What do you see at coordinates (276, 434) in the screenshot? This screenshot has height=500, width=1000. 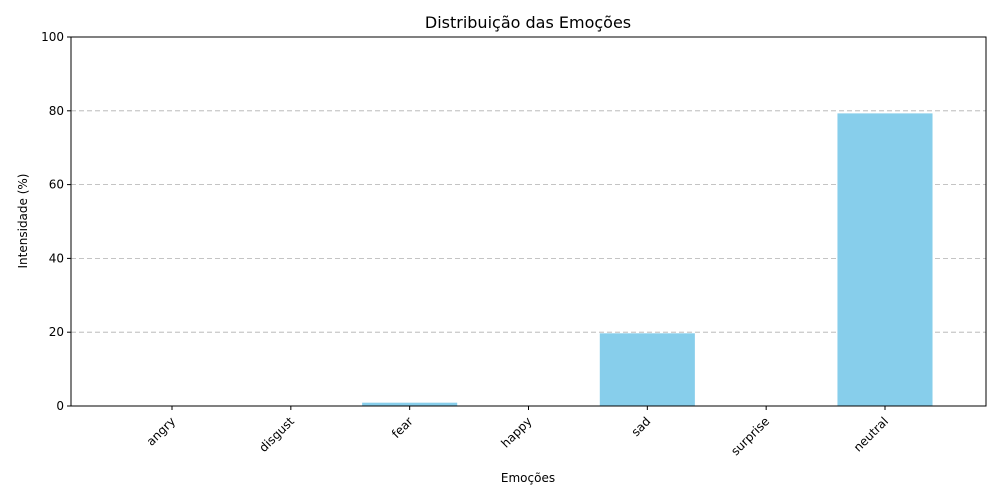 I see `x-tick-label-disgust: disgust` at bounding box center [276, 434].